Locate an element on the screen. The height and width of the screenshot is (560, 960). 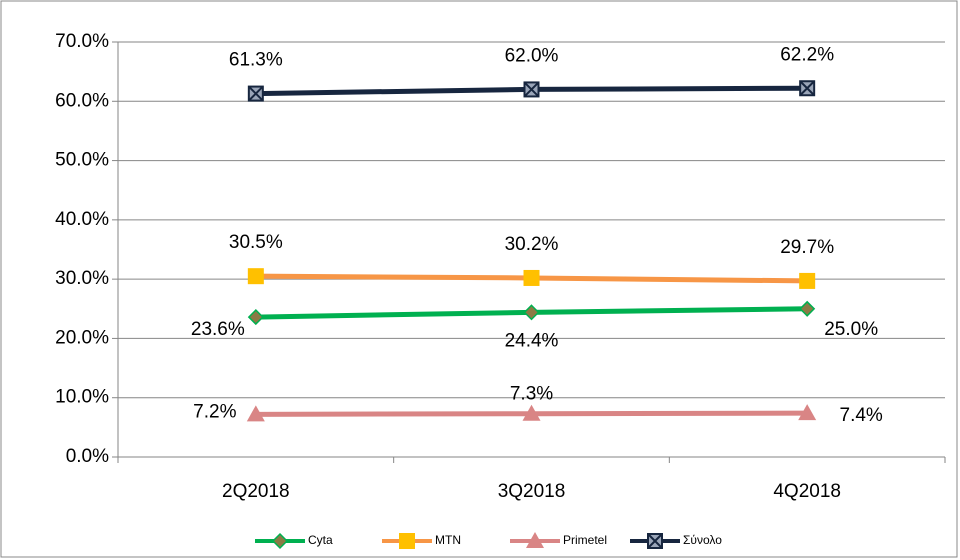
data-label: 7.3% is located at coordinates (531, 394).